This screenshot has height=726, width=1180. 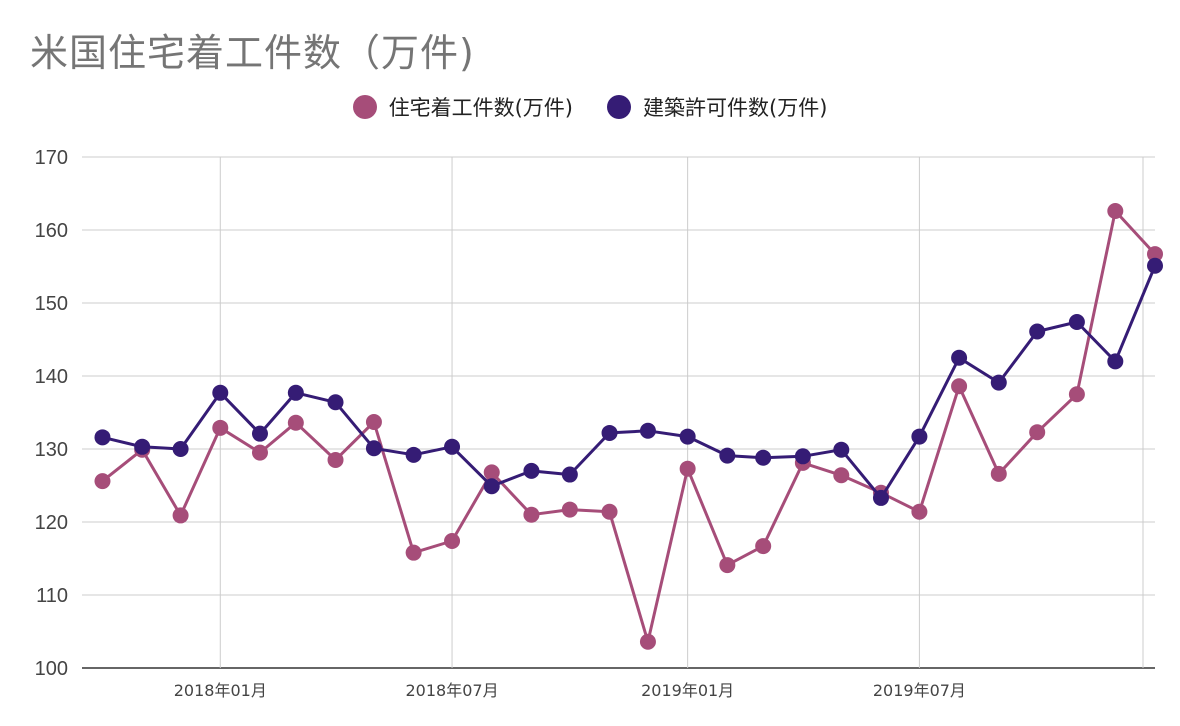 What do you see at coordinates (51, 304) in the screenshot?
I see `y-tick-label: 150` at bounding box center [51, 304].